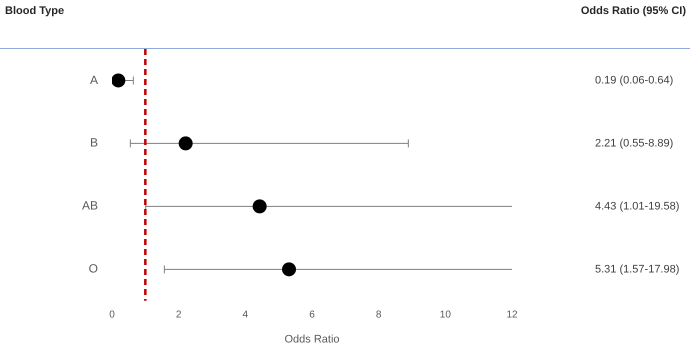 The height and width of the screenshot is (350, 690). What do you see at coordinates (634, 80) in the screenshot?
I see `text: 0.19 (0.06-0.64)` at bounding box center [634, 80].